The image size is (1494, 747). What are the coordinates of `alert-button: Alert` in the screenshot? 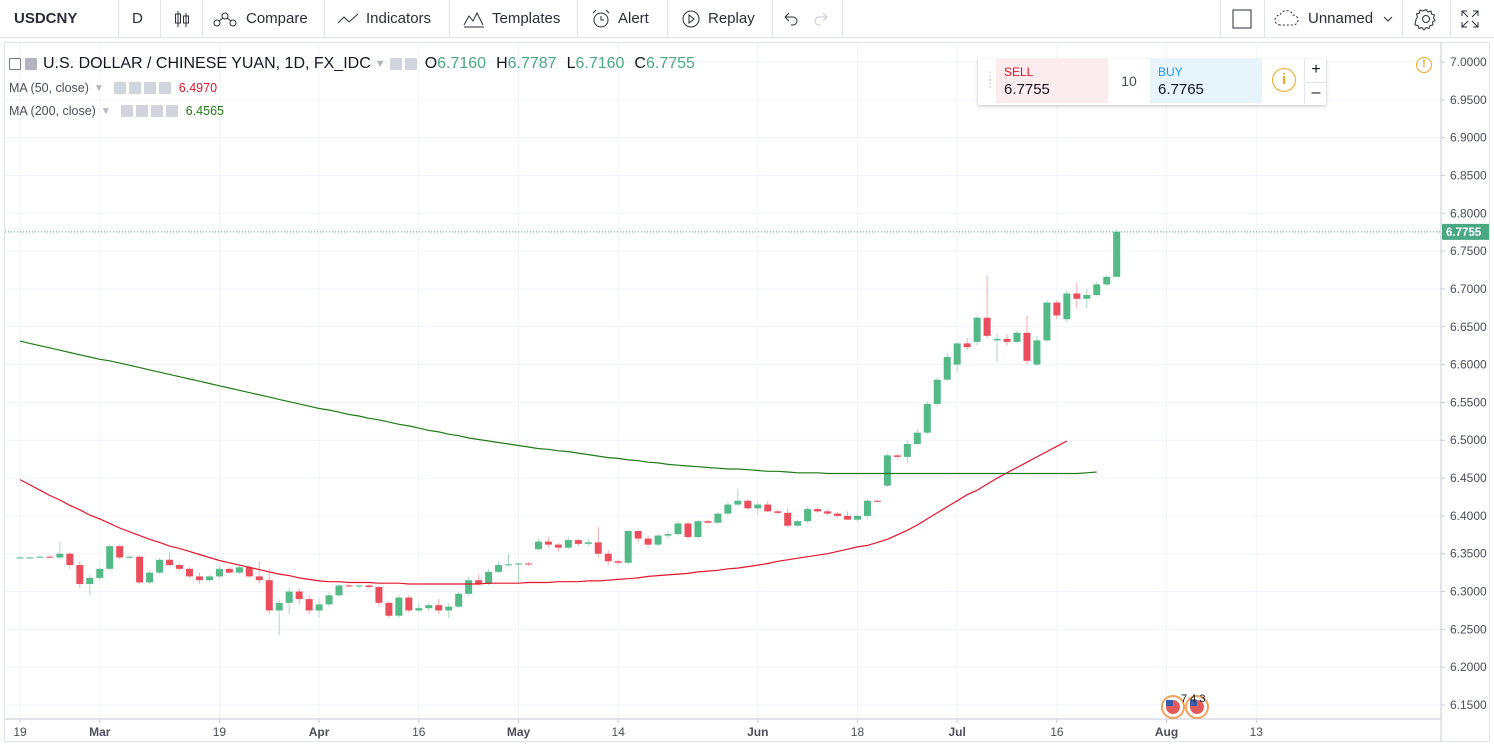 It's located at (619, 18).